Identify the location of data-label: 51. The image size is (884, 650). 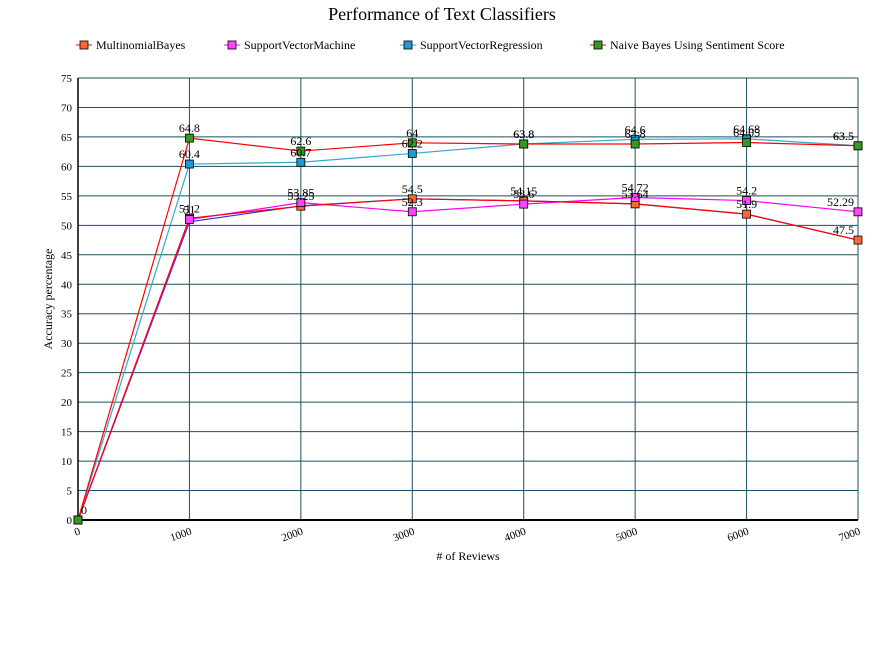
(189, 209).